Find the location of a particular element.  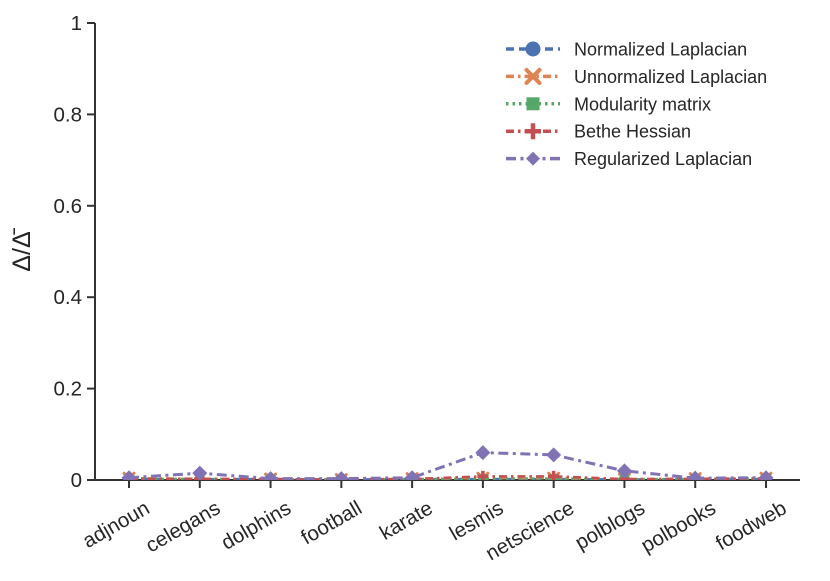

y-tick-label: 0 is located at coordinates (76, 480).